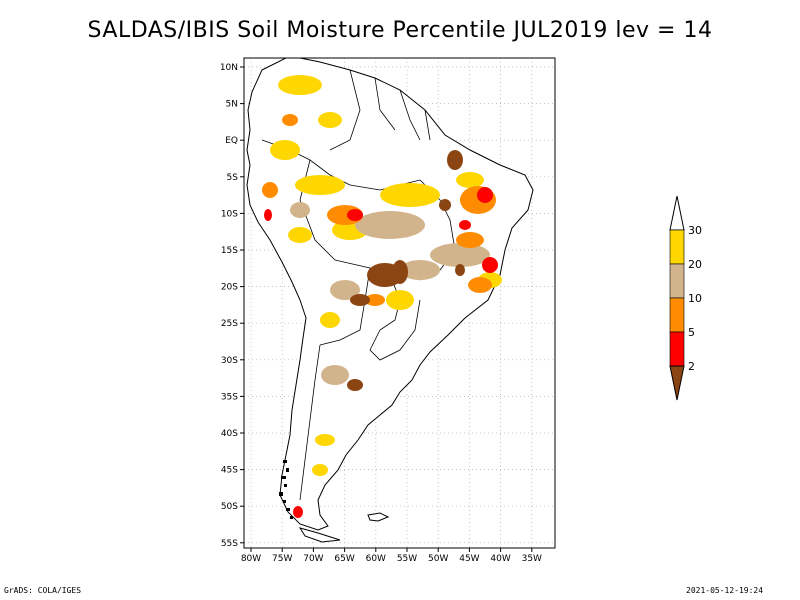 The width and height of the screenshot is (800, 600). What do you see at coordinates (695, 298) in the screenshot?
I see `colorbar-label: 10` at bounding box center [695, 298].